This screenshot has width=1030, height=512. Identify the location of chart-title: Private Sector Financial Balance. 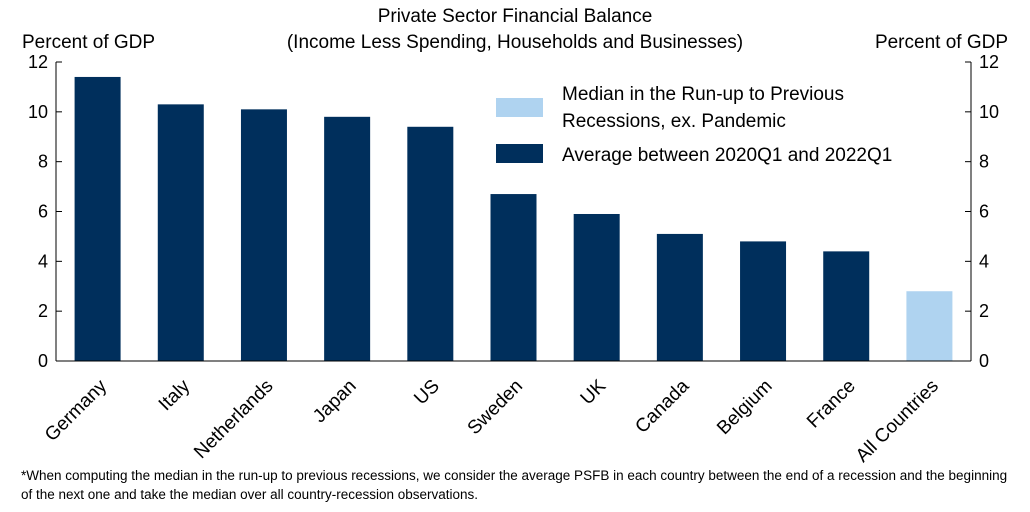
(515, 16).